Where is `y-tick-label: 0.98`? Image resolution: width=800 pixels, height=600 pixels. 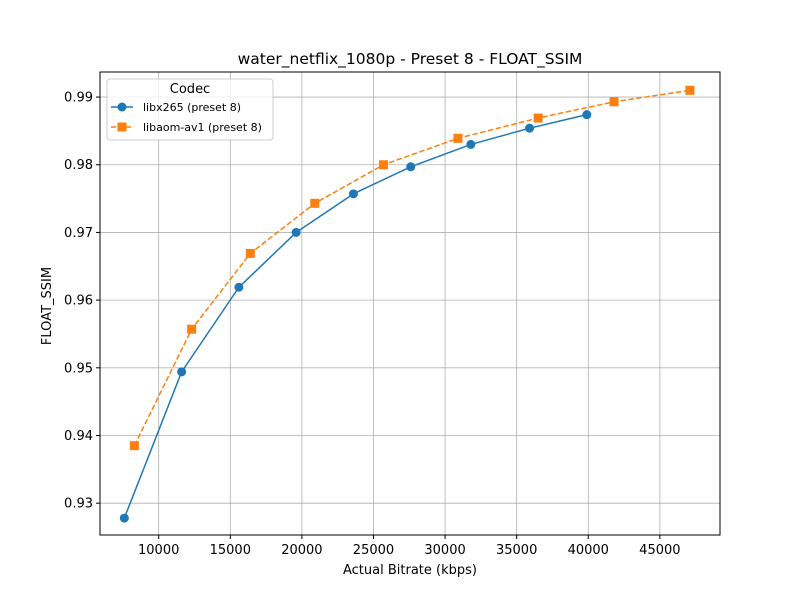 y-tick-label: 0.98 is located at coordinates (78, 165).